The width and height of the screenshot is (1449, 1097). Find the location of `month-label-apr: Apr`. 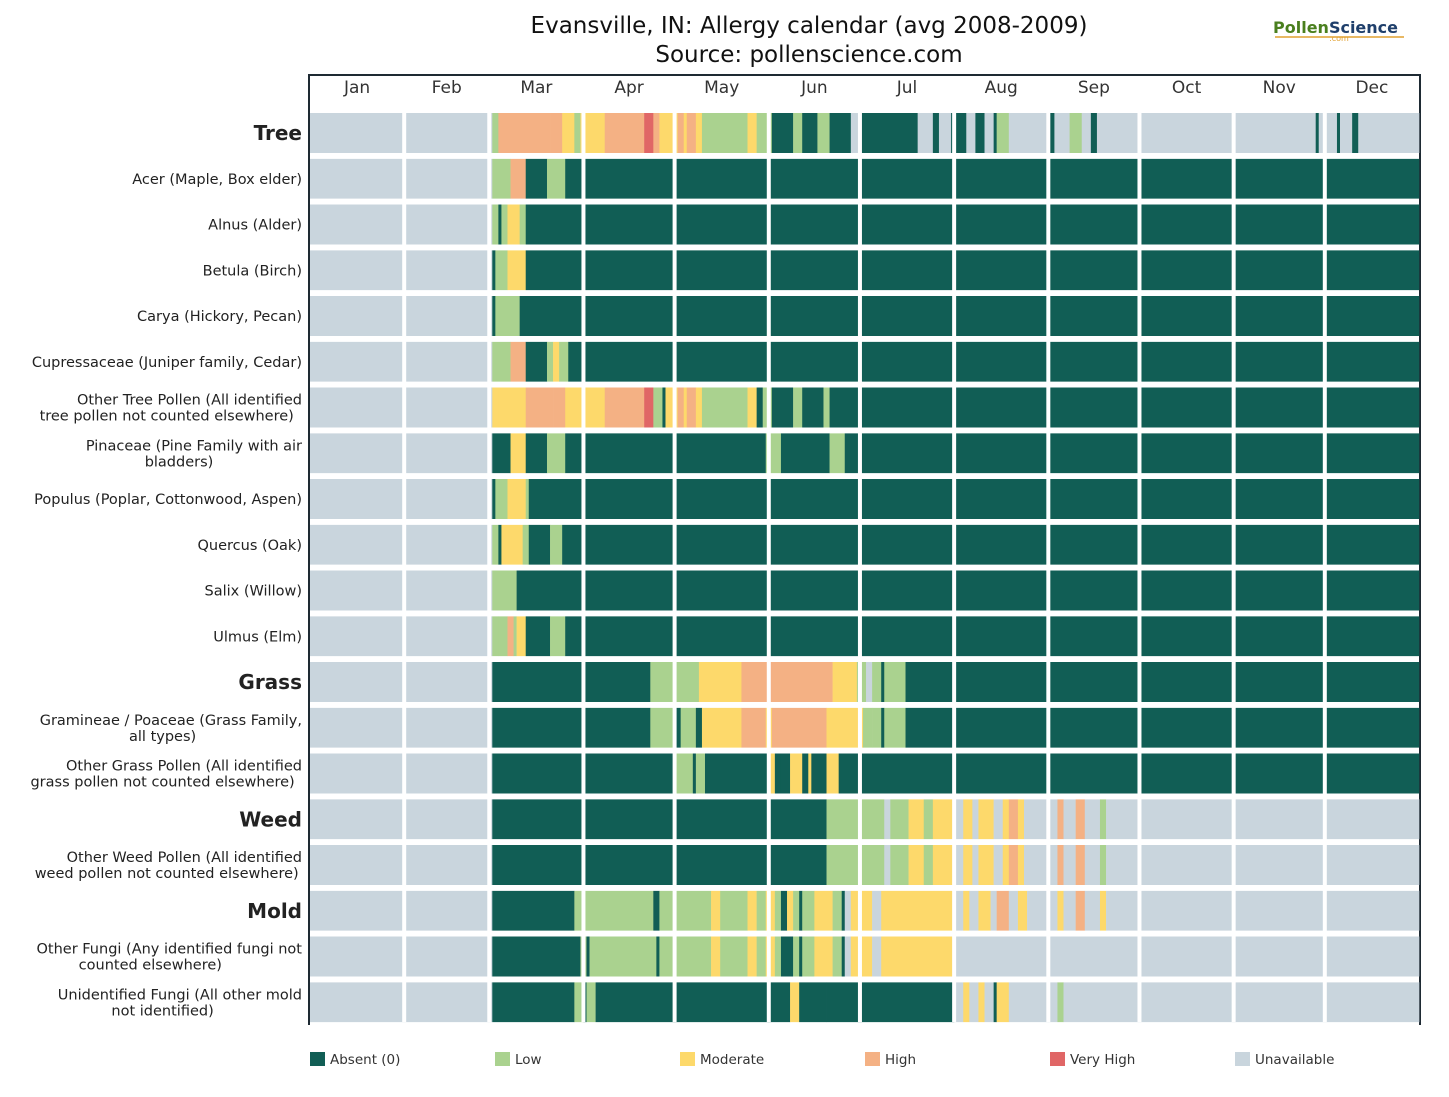

month-label-apr: Apr is located at coordinates (628, 88).